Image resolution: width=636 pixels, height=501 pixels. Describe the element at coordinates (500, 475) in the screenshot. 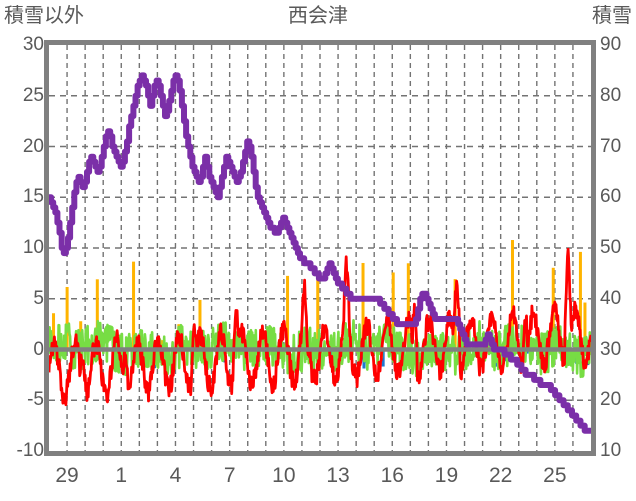

I see `axis-tick-label: 22` at that location.